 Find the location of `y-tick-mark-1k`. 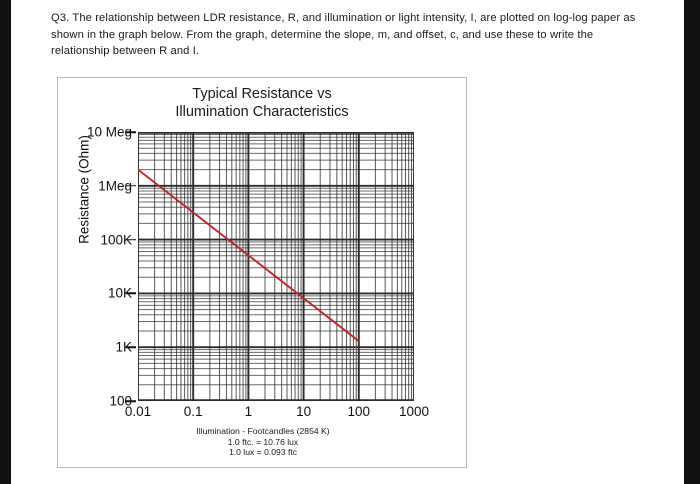

y-tick-mark-1k is located at coordinates (131, 347).